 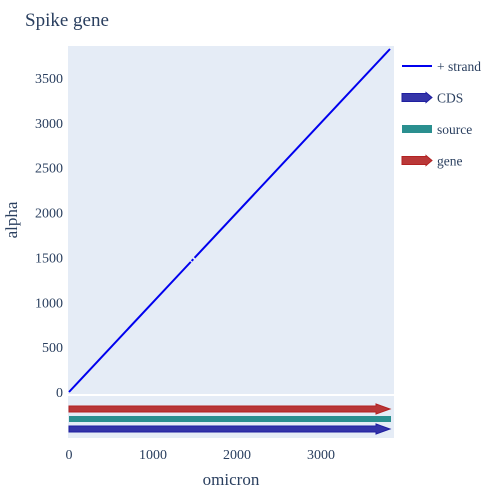 What do you see at coordinates (459, 66) in the screenshot?
I see `legend-label: + strand` at bounding box center [459, 66].